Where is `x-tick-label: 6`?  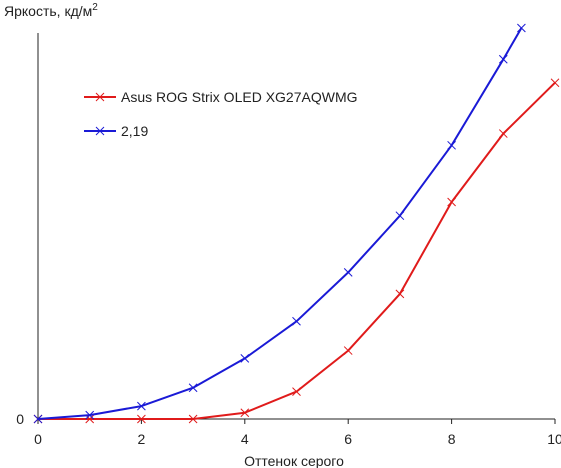 x-tick-label: 6 is located at coordinates (348, 439).